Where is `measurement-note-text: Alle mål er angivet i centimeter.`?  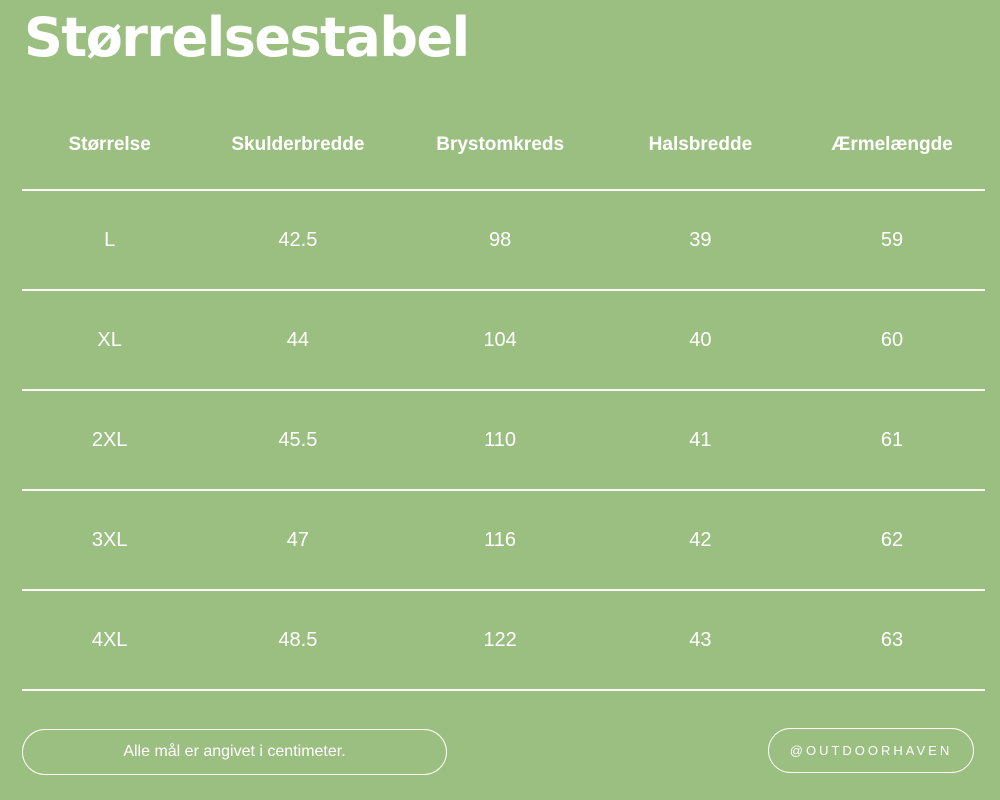 measurement-note-text: Alle mål er angivet i centimeter. is located at coordinates (234, 751).